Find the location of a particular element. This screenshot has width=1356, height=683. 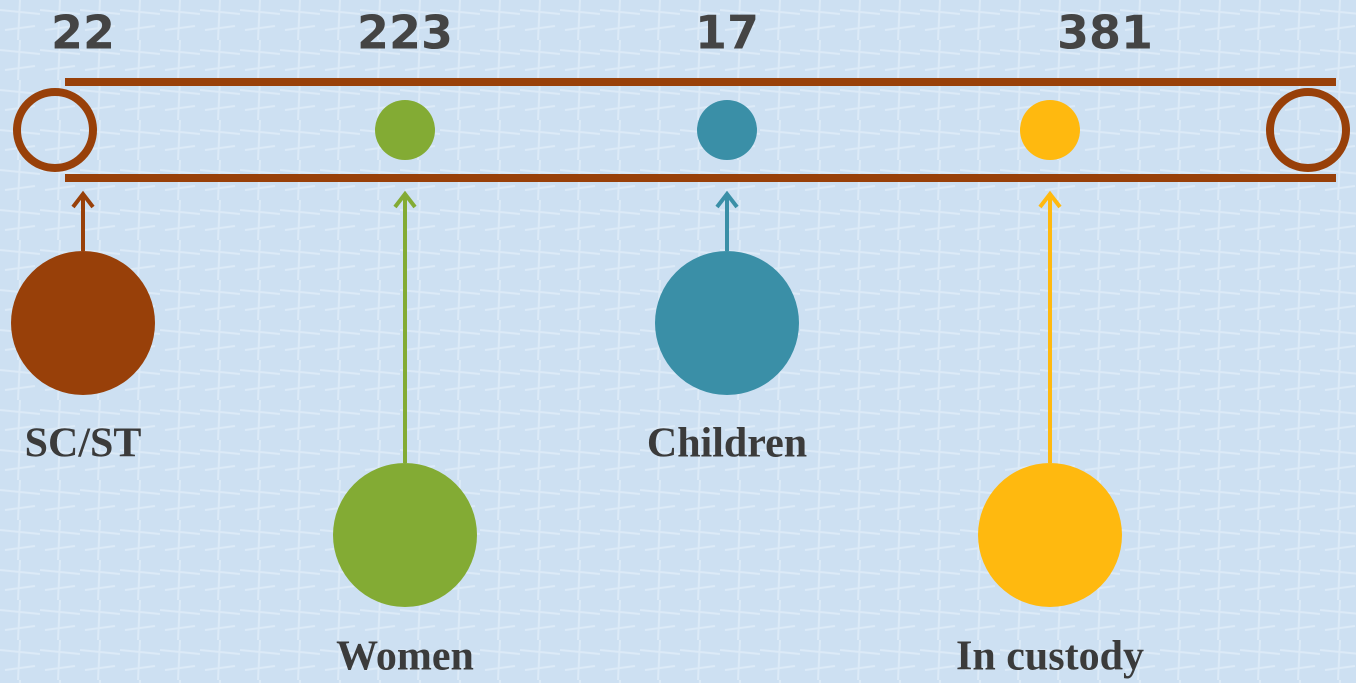

number: 17 is located at coordinates (727, 33).